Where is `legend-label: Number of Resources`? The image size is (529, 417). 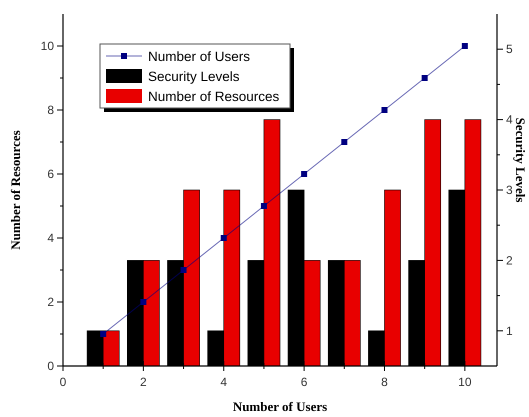
legend-label: Number of Resources is located at coordinates (214, 96).